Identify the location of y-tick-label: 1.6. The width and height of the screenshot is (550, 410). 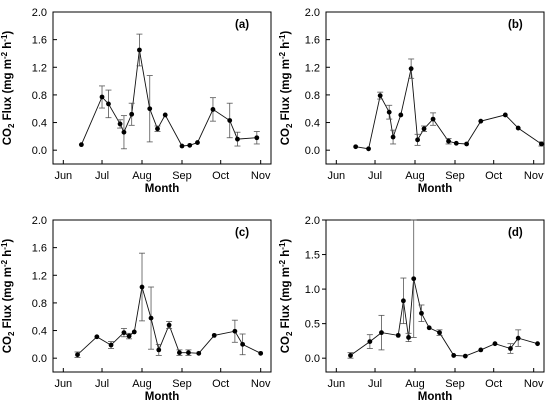
(39, 41).